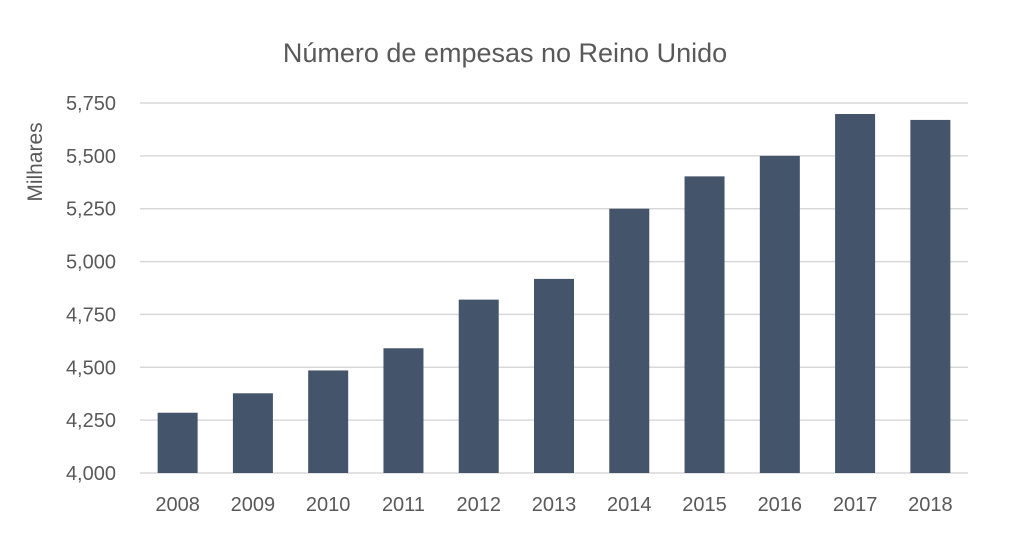  Describe the element at coordinates (91, 289) in the screenshot. I see `y-axis-ticks: 4,000 4,250 4,500 4,750 5,000 5,250 5,500 5,750` at that location.